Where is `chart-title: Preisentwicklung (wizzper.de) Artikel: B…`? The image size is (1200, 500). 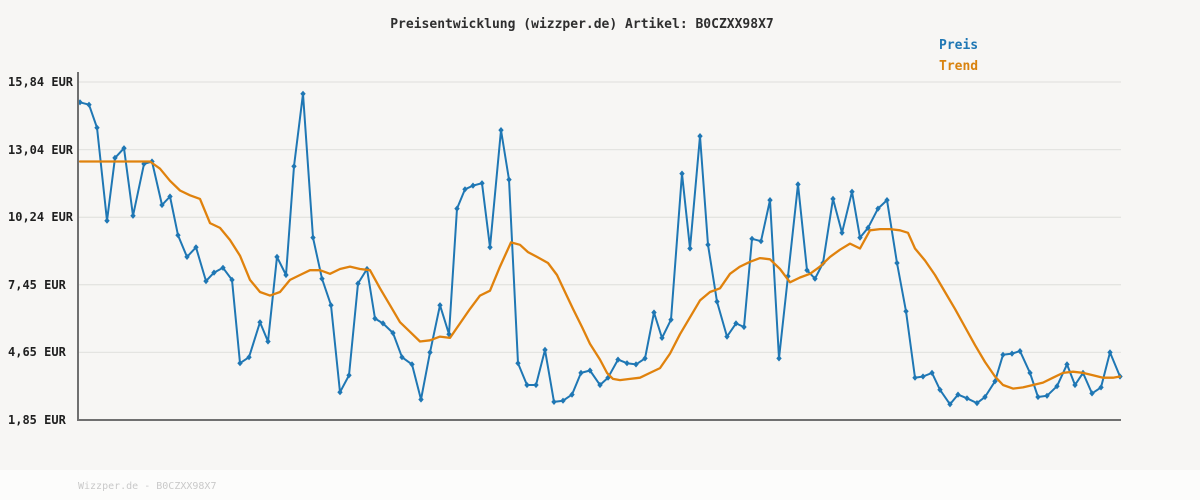 chart-title: Preisentwicklung (wizzper.de) Artikel: B… is located at coordinates (582, 24).